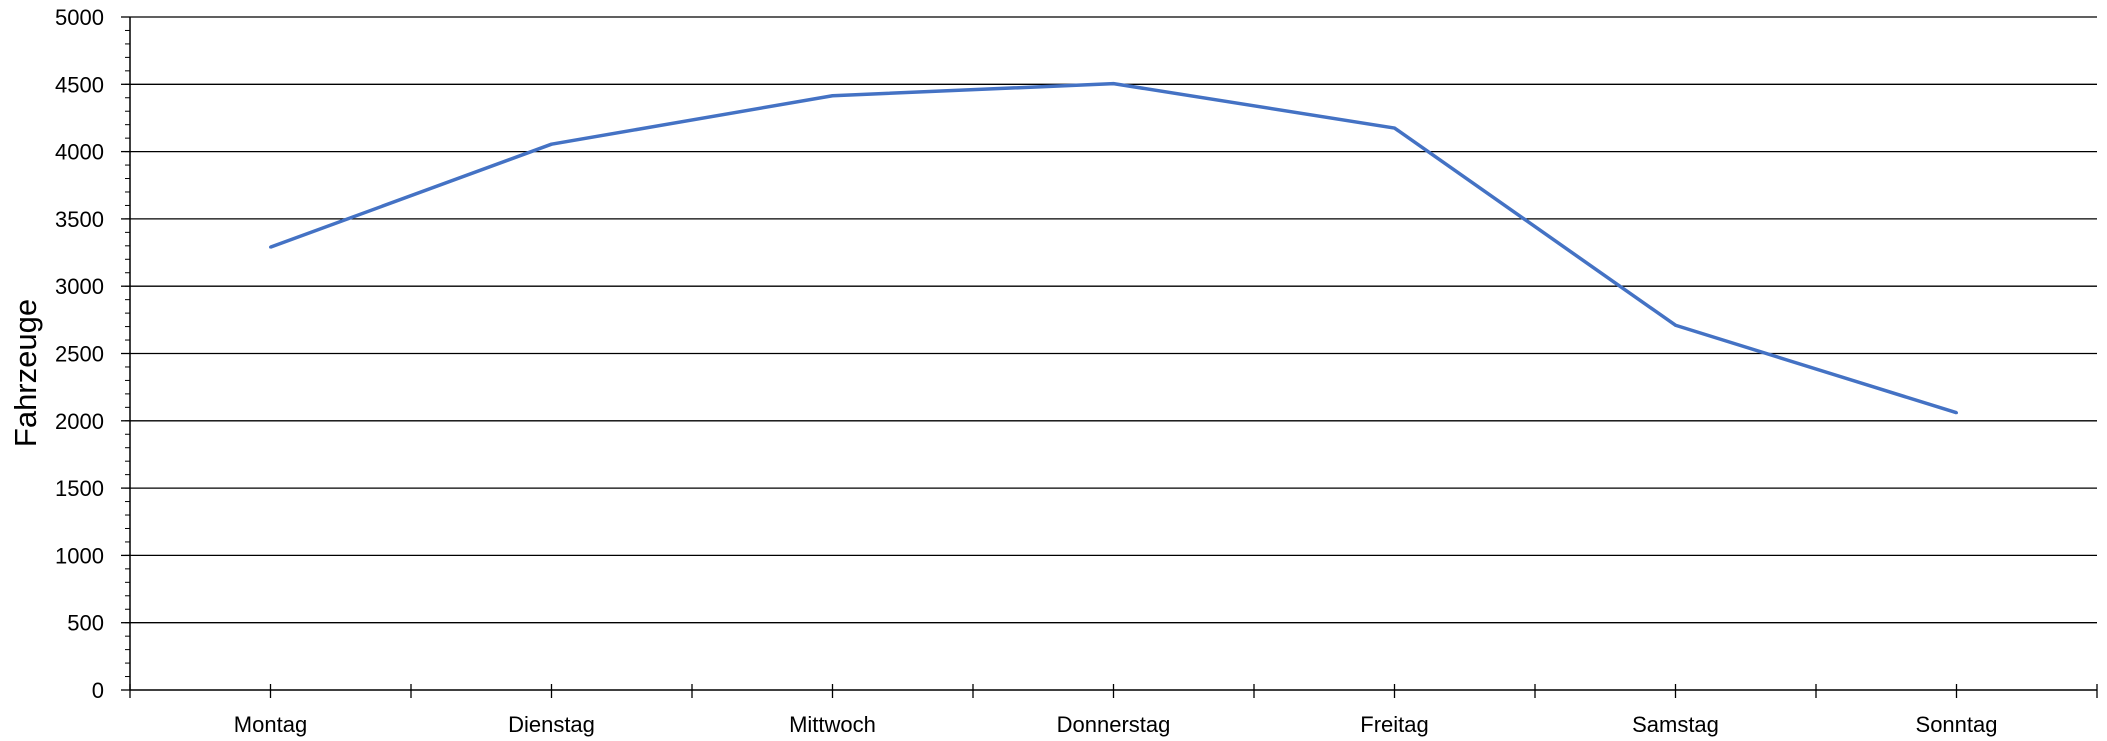 This screenshot has height=741, width=2107. What do you see at coordinates (1957, 724) in the screenshot?
I see `x-tick-label: Sonntag` at bounding box center [1957, 724].